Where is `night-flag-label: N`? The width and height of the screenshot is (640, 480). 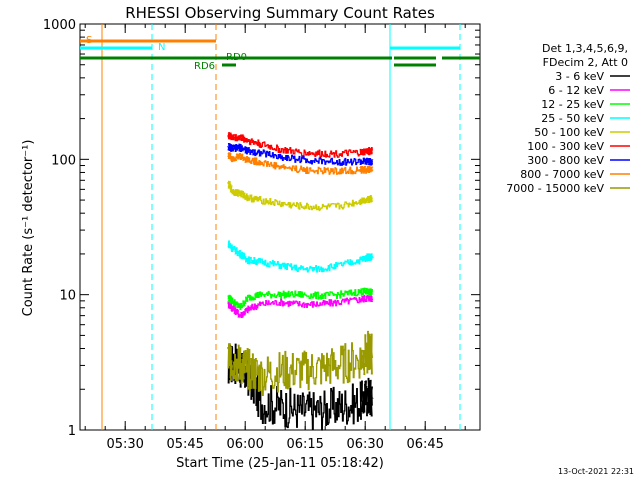 night-flag-label: N is located at coordinates (161, 47).